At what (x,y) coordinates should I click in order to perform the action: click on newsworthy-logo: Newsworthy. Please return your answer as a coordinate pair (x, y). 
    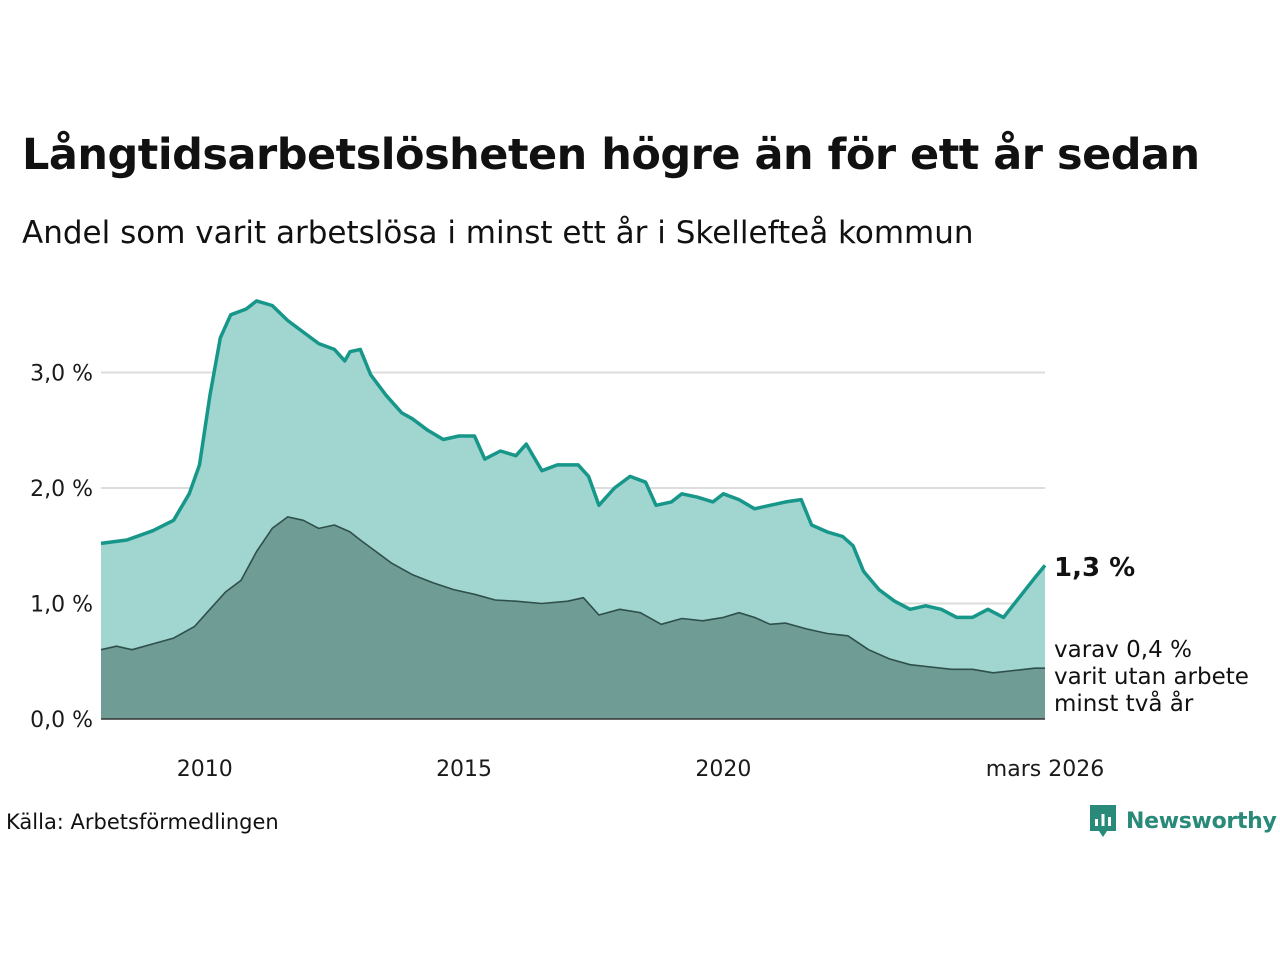
    Looking at the image, I should click on (1182, 821).